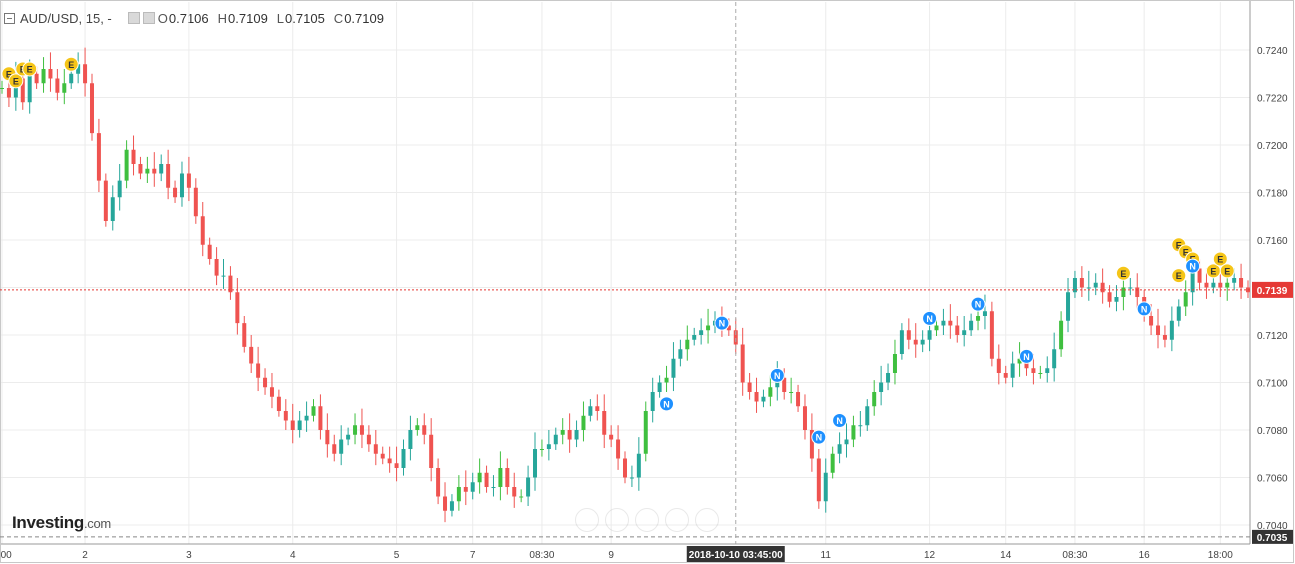  What do you see at coordinates (826, 555) in the screenshot?
I see `x-tick-label: 11` at bounding box center [826, 555].